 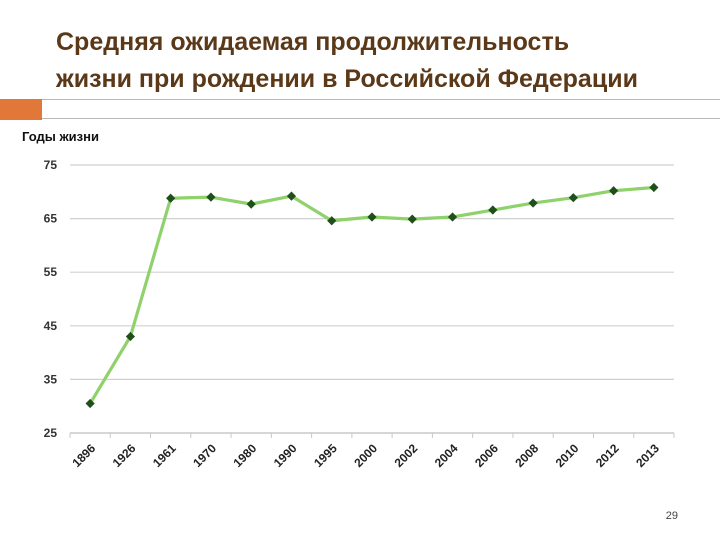 What do you see at coordinates (614, 191) in the screenshot?
I see `data-point-2012` at bounding box center [614, 191].